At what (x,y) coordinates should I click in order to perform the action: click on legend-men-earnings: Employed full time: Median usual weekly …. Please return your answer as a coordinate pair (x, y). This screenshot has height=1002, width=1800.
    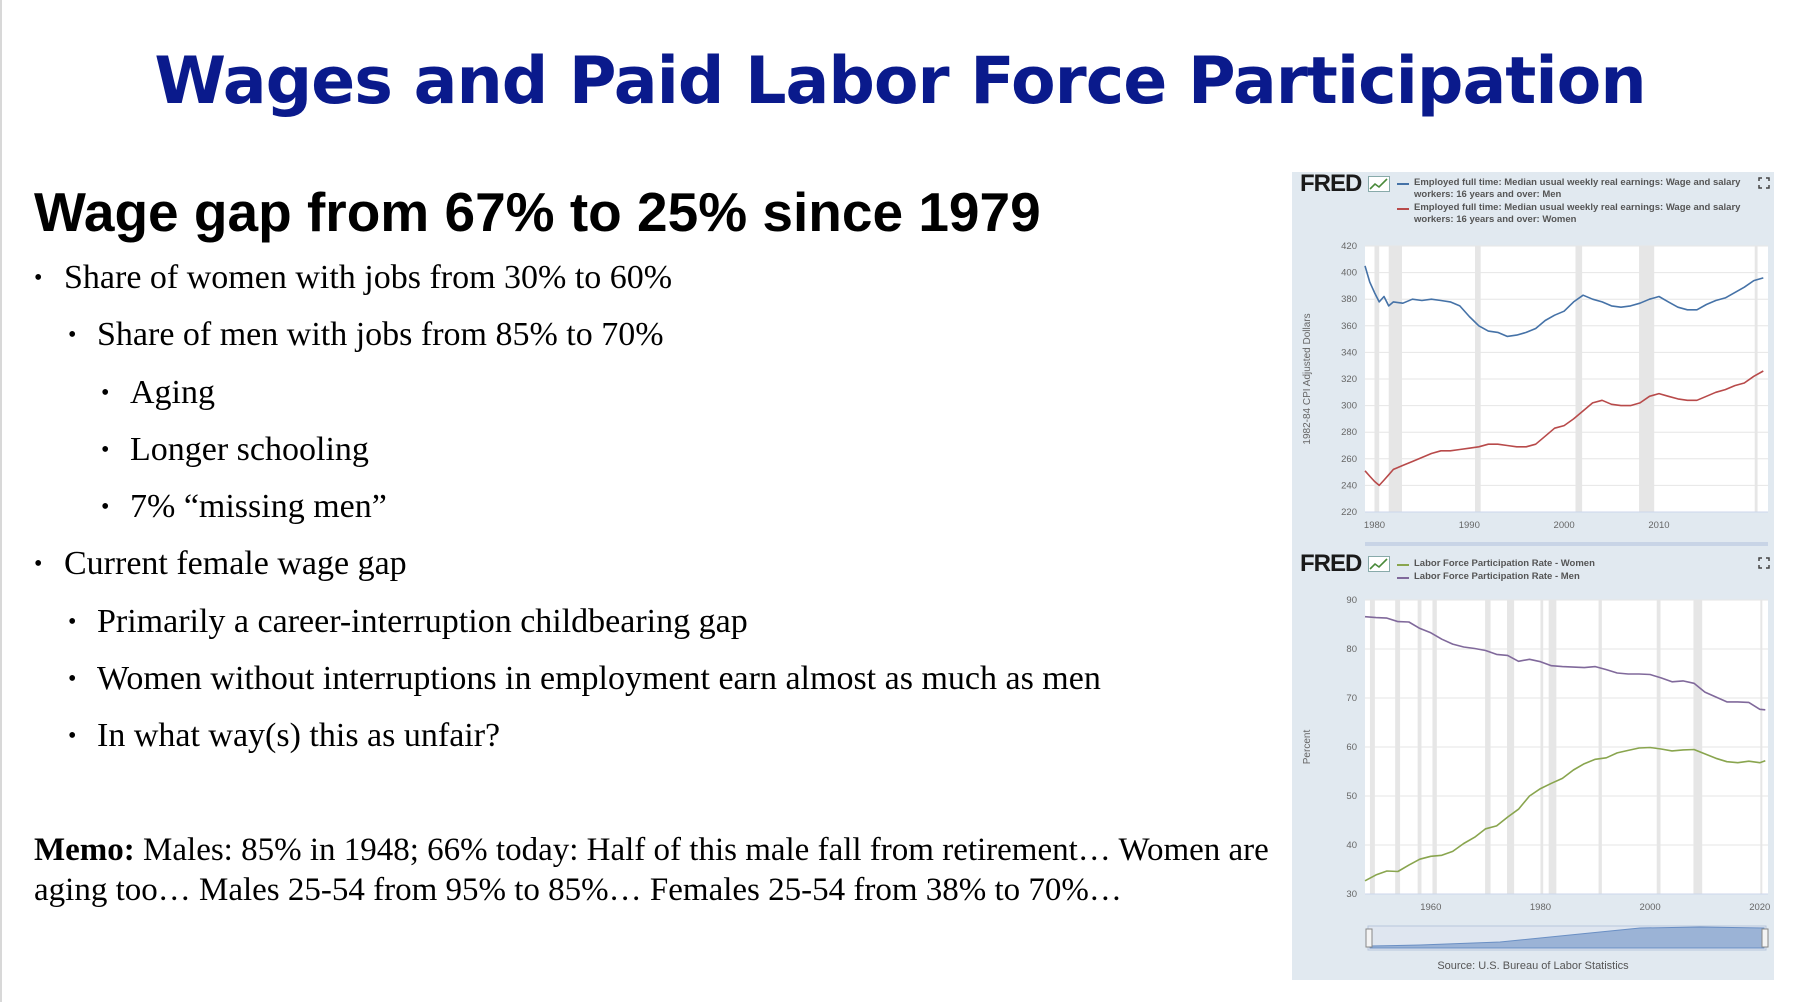
    Looking at the image, I should click on (1577, 188).